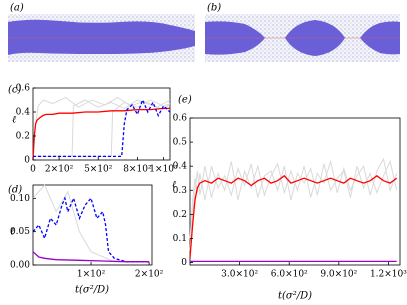 Image resolution: width=407 pixels, height=305 pixels. Describe the element at coordinates (15, 90) in the screenshot. I see `panel-label: (c)` at that location.